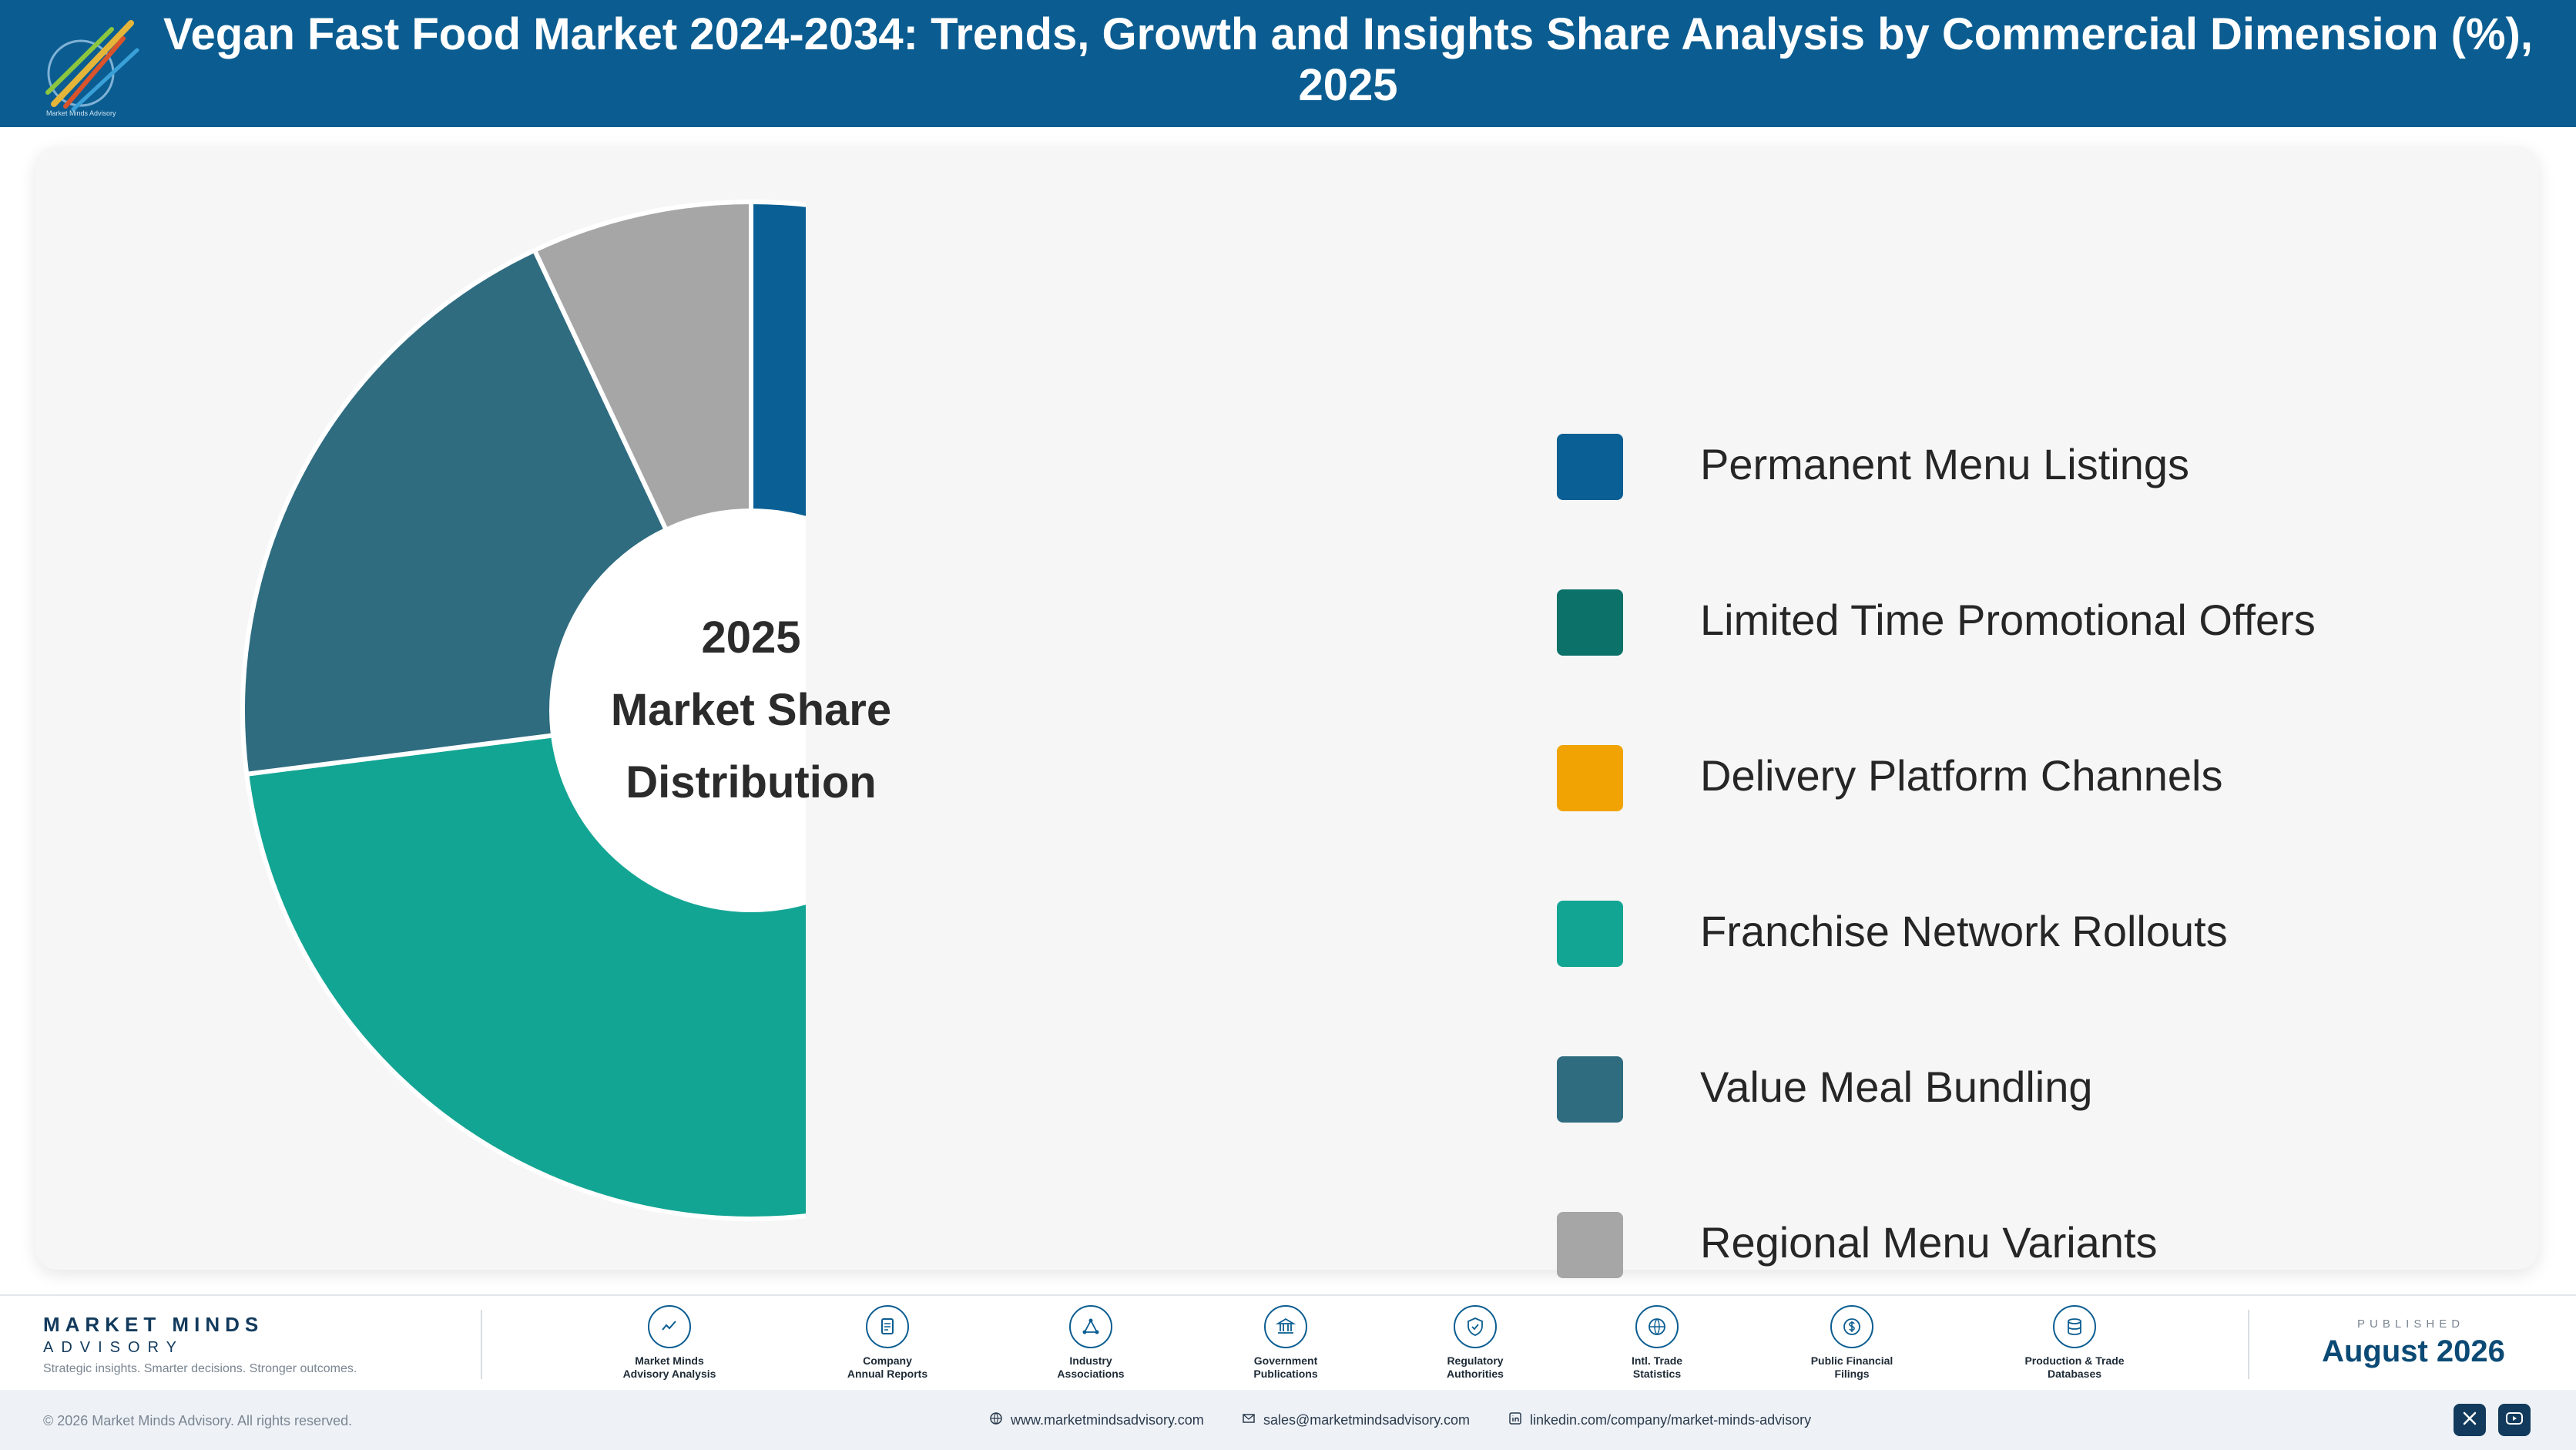  What do you see at coordinates (113, 1347) in the screenshot?
I see `footer-brand-sub: ADVISORY` at bounding box center [113, 1347].